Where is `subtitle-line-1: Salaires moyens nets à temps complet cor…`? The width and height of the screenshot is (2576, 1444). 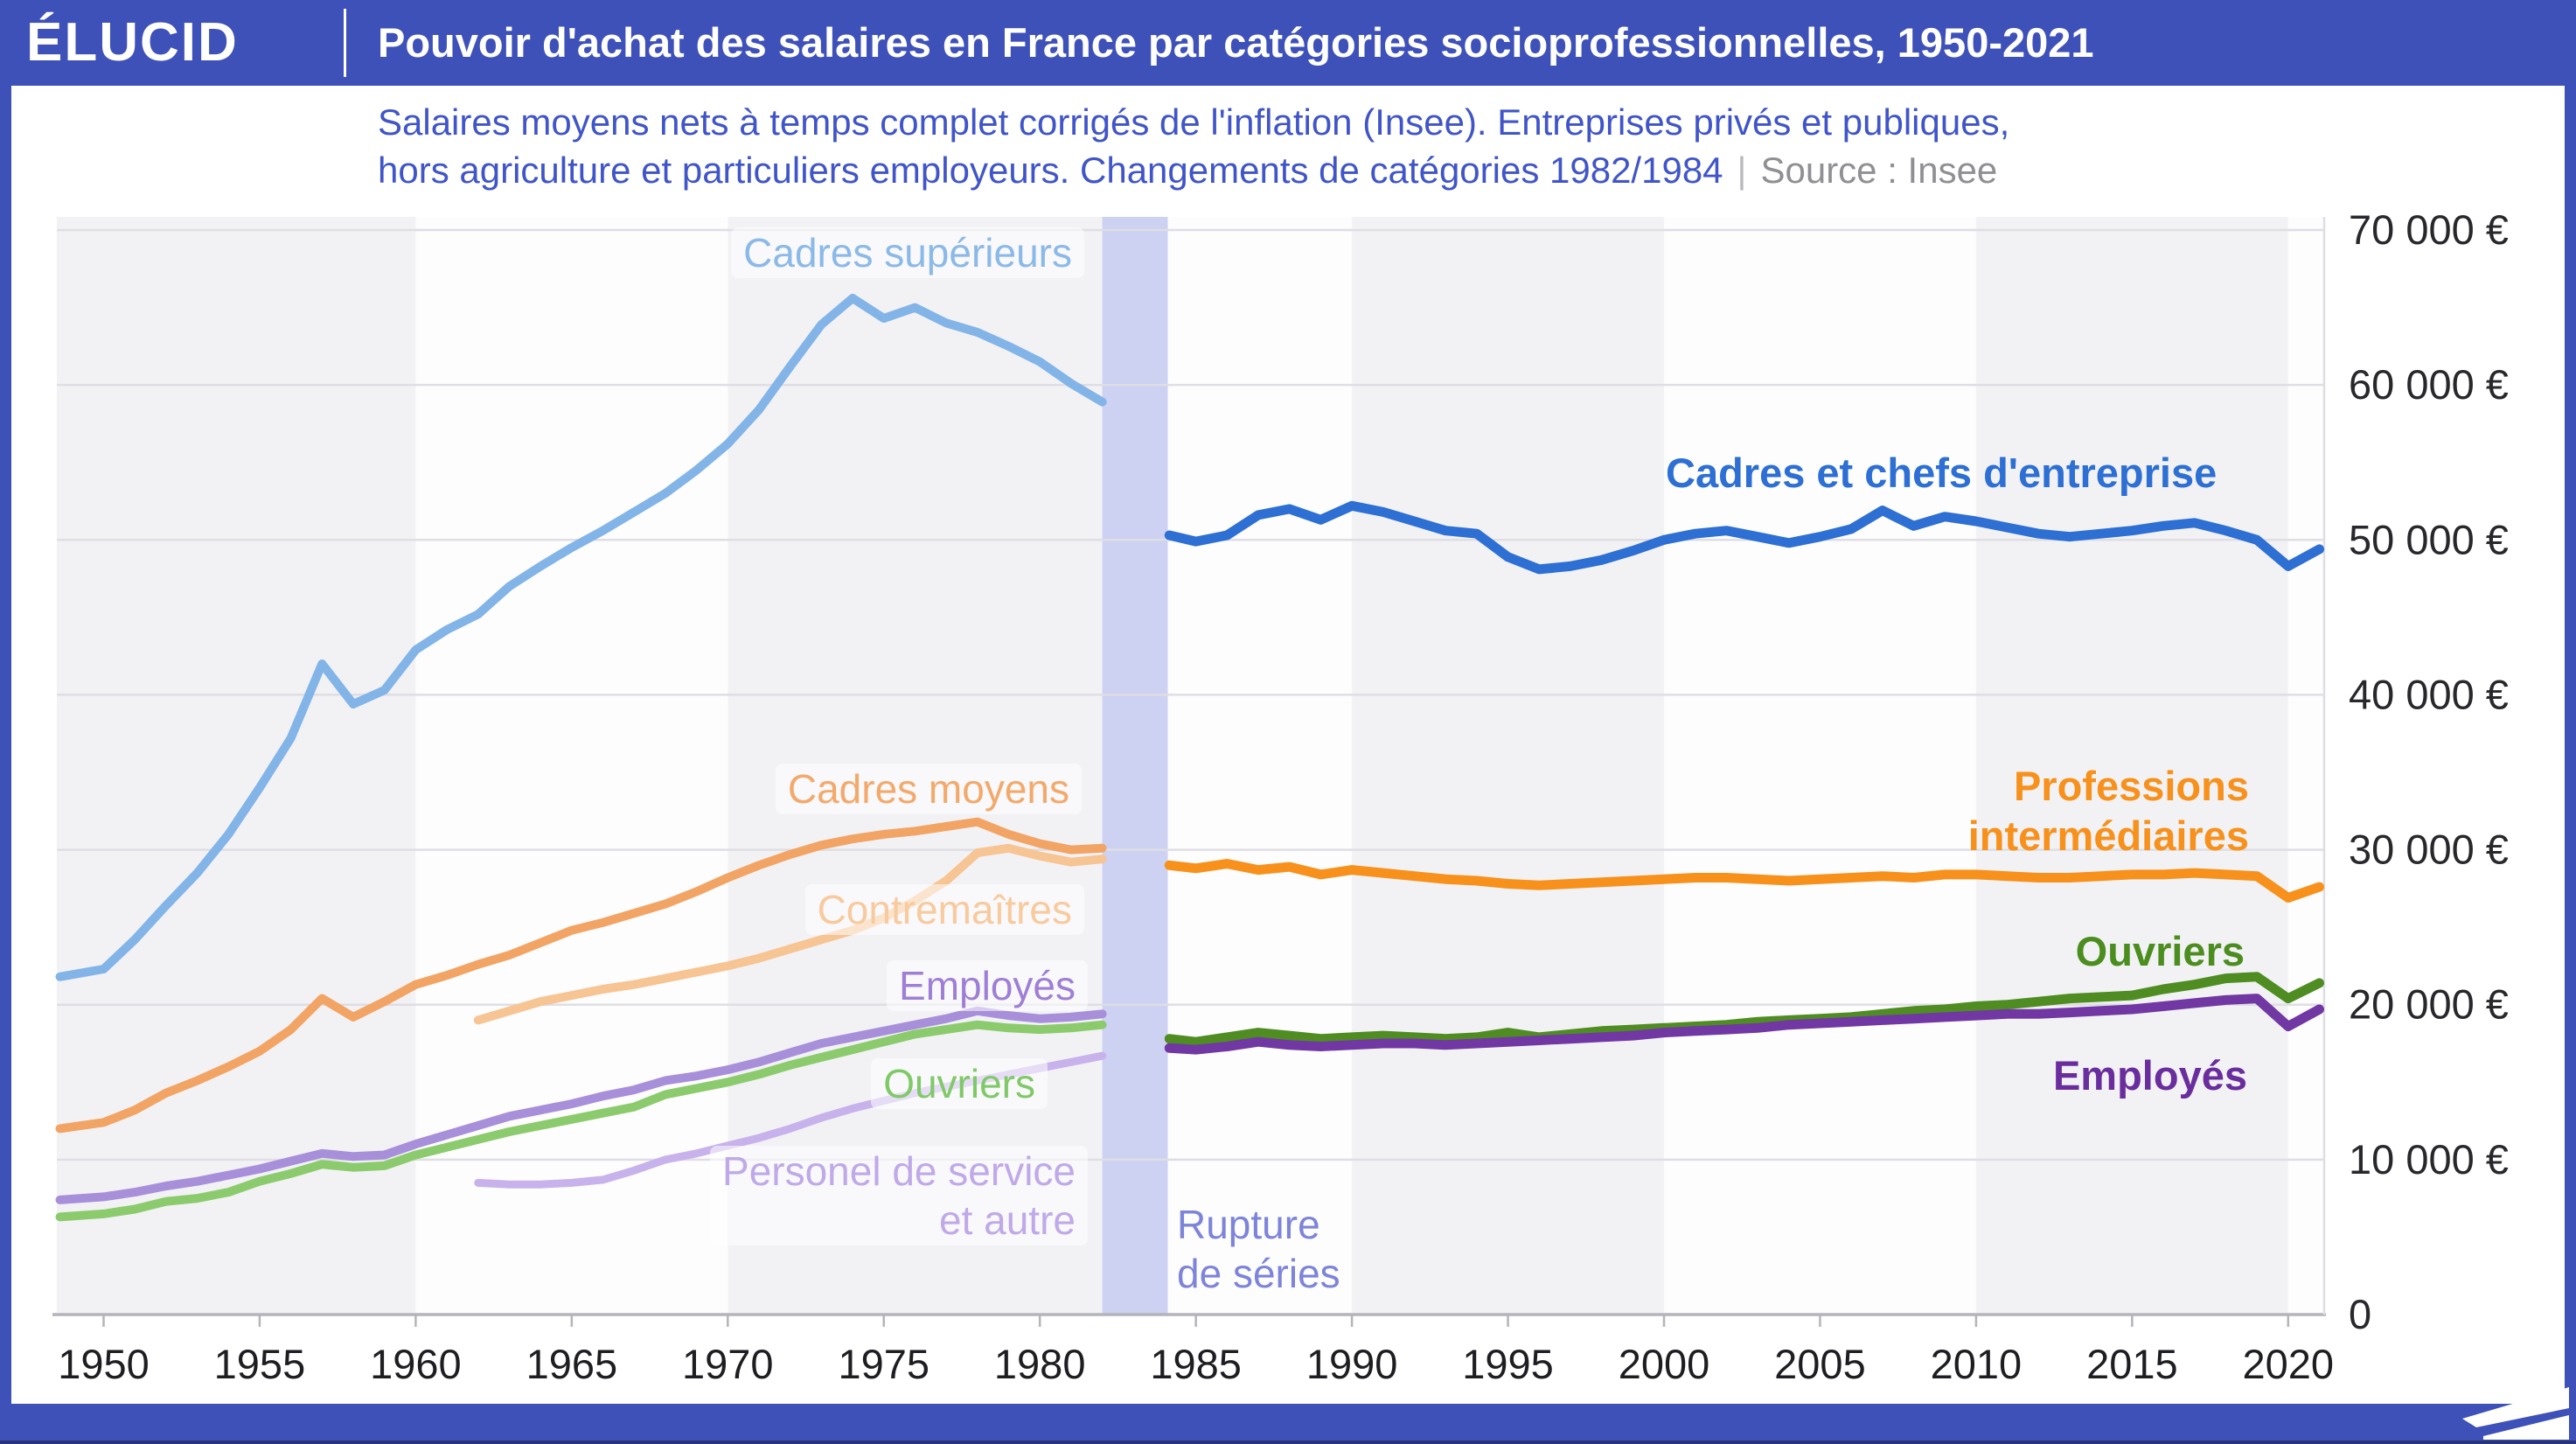
subtitle-line-1: Salaires moyens nets à temps complet cor… is located at coordinates (1194, 122).